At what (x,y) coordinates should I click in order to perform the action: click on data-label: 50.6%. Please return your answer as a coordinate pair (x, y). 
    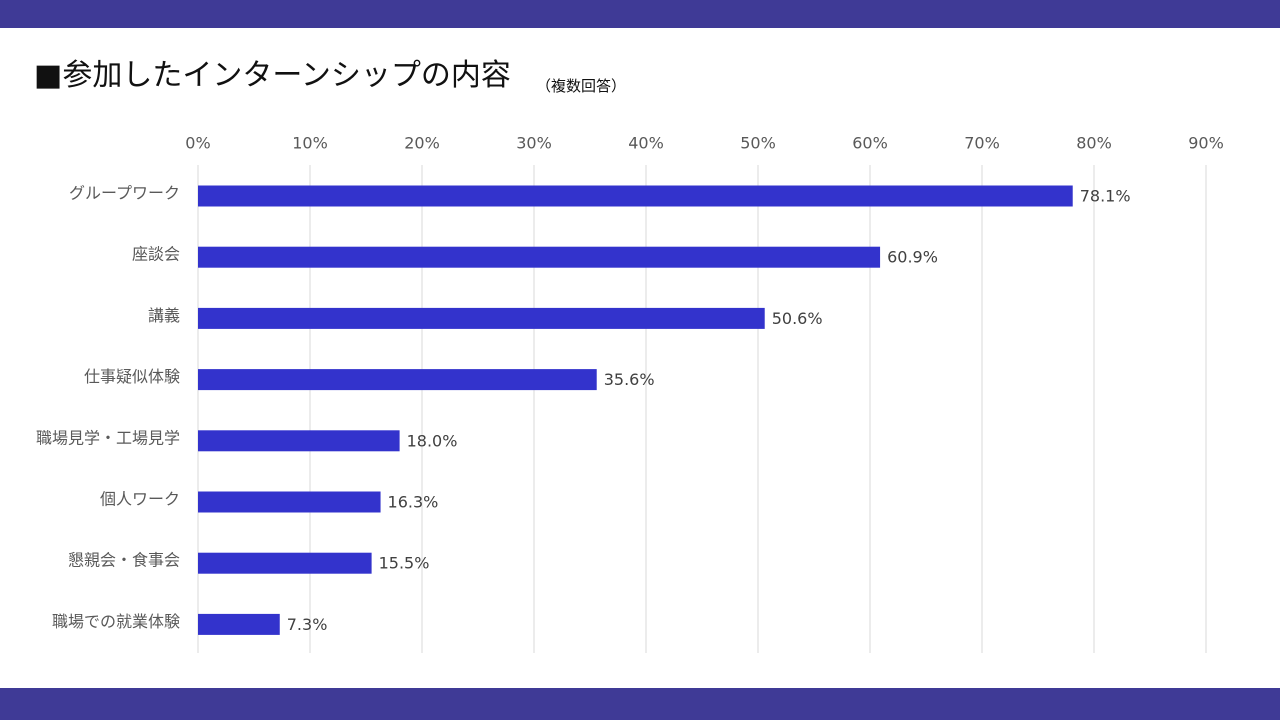
    Looking at the image, I should click on (797, 318).